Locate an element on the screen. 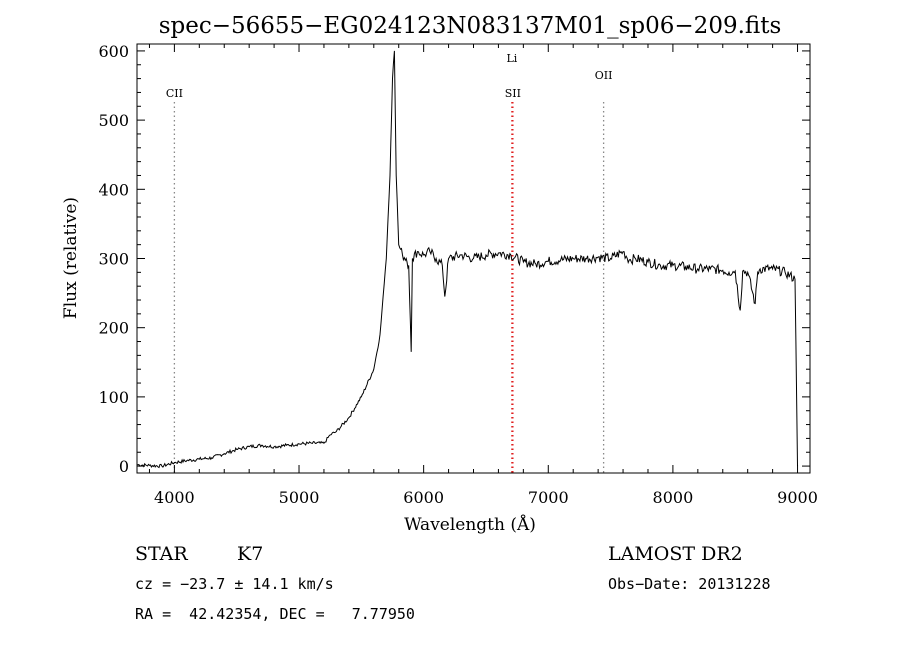 The width and height of the screenshot is (900, 650). y-tick-label: 100 is located at coordinates (113, 397).